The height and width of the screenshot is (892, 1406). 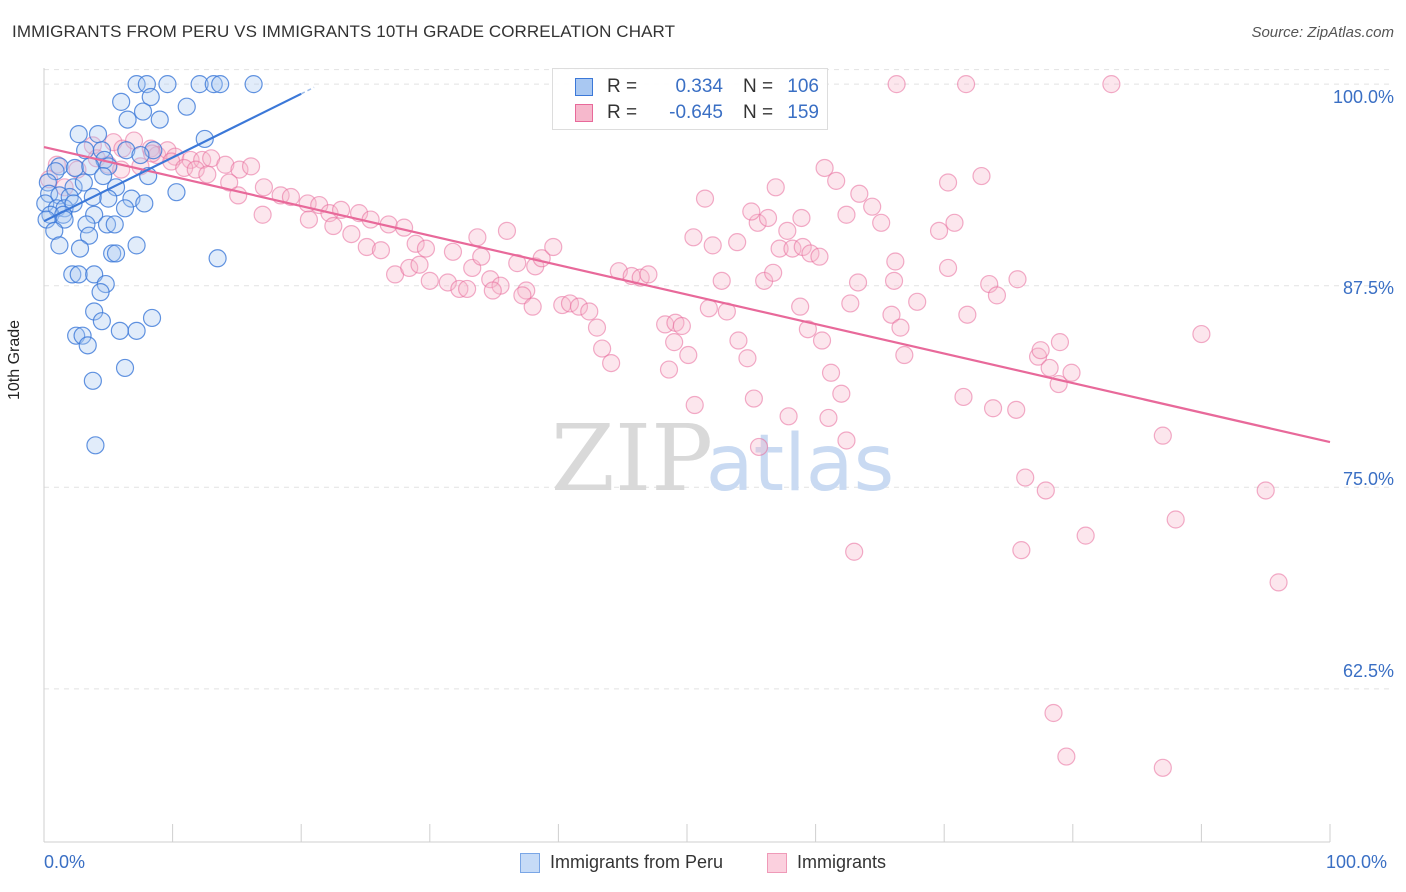 I want to click on y-tick-label-75: 75.0%, so click(x=1368, y=479).